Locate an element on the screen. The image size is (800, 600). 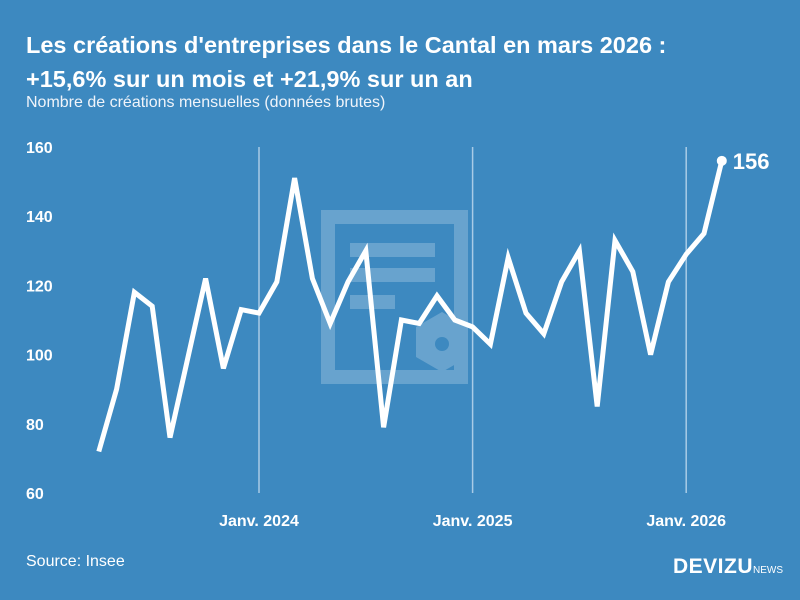
x-tick-label: Janv. 2026 is located at coordinates (686, 521).